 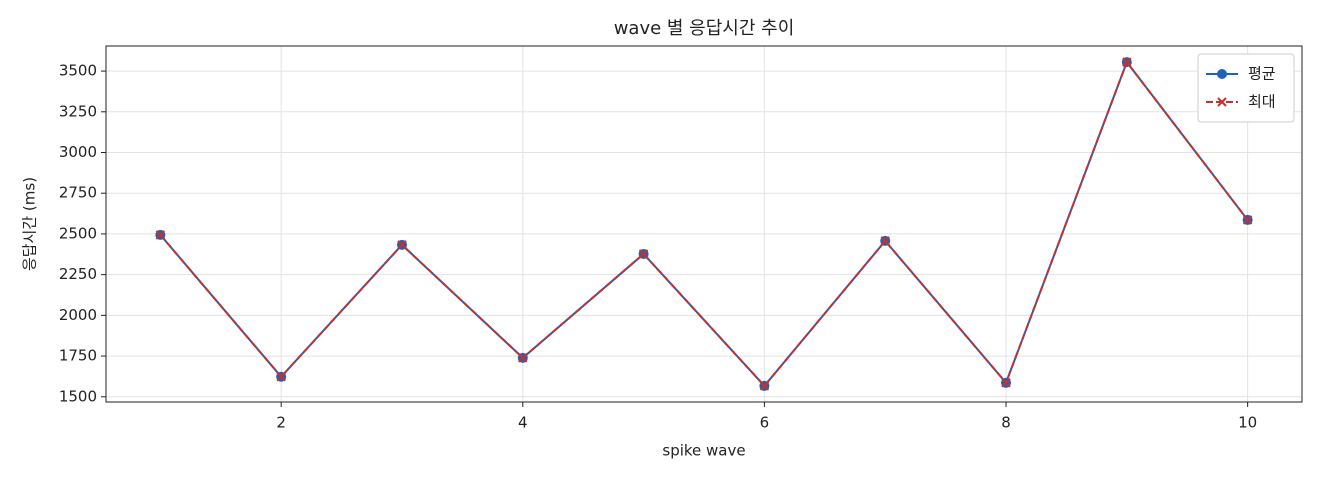 I want to click on x-tick-label: 6, so click(x=765, y=423).